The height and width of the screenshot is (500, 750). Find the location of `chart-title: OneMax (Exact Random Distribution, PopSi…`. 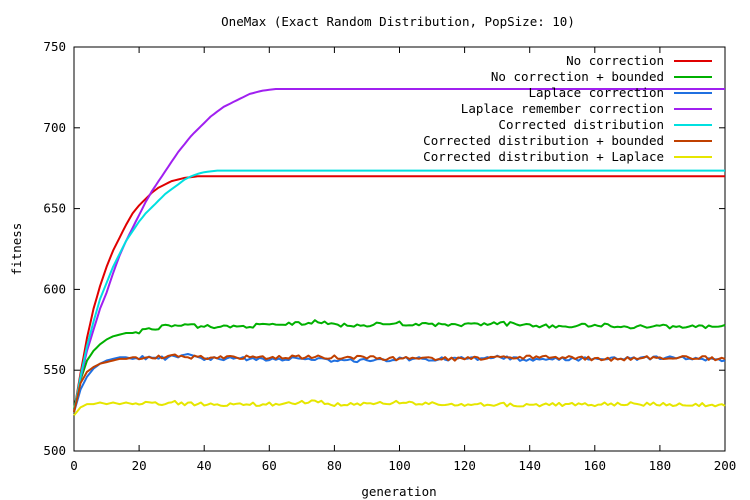

chart-title: OneMax (Exact Random Distribution, PopSi… is located at coordinates (398, 21).